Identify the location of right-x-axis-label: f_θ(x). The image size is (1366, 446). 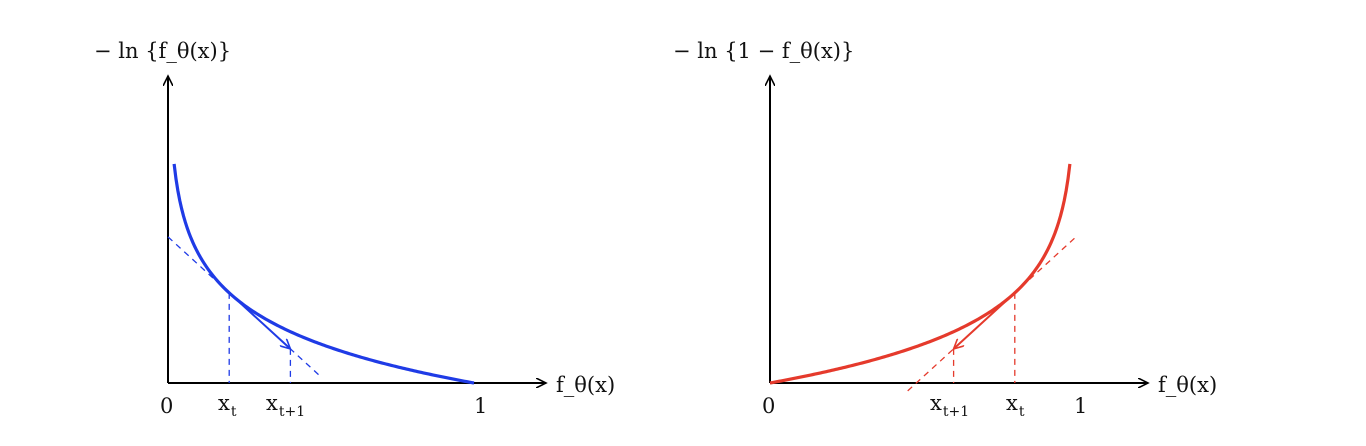
(1187, 385).